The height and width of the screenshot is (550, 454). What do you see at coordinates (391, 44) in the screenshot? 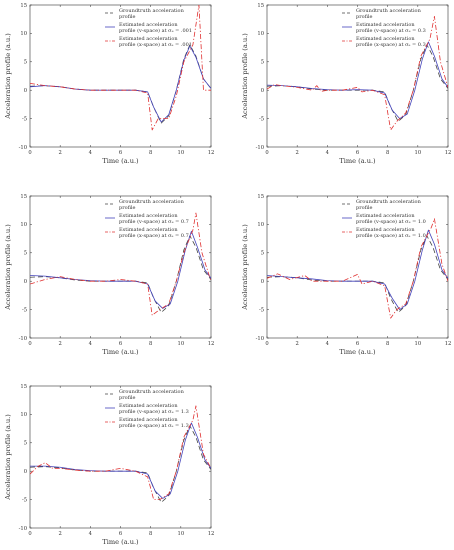
I see `legend-label: profile (x-space) at σₑ = 0.3` at bounding box center [391, 44].